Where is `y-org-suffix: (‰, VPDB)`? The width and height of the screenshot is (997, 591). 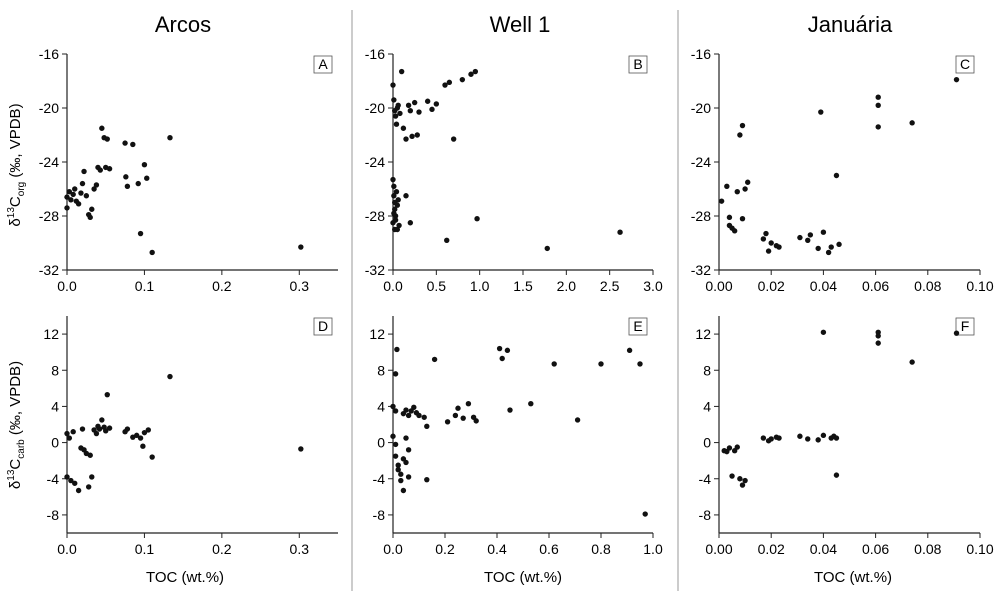
y-org-suffix: (‰, VPDB) is located at coordinates (15, 142).